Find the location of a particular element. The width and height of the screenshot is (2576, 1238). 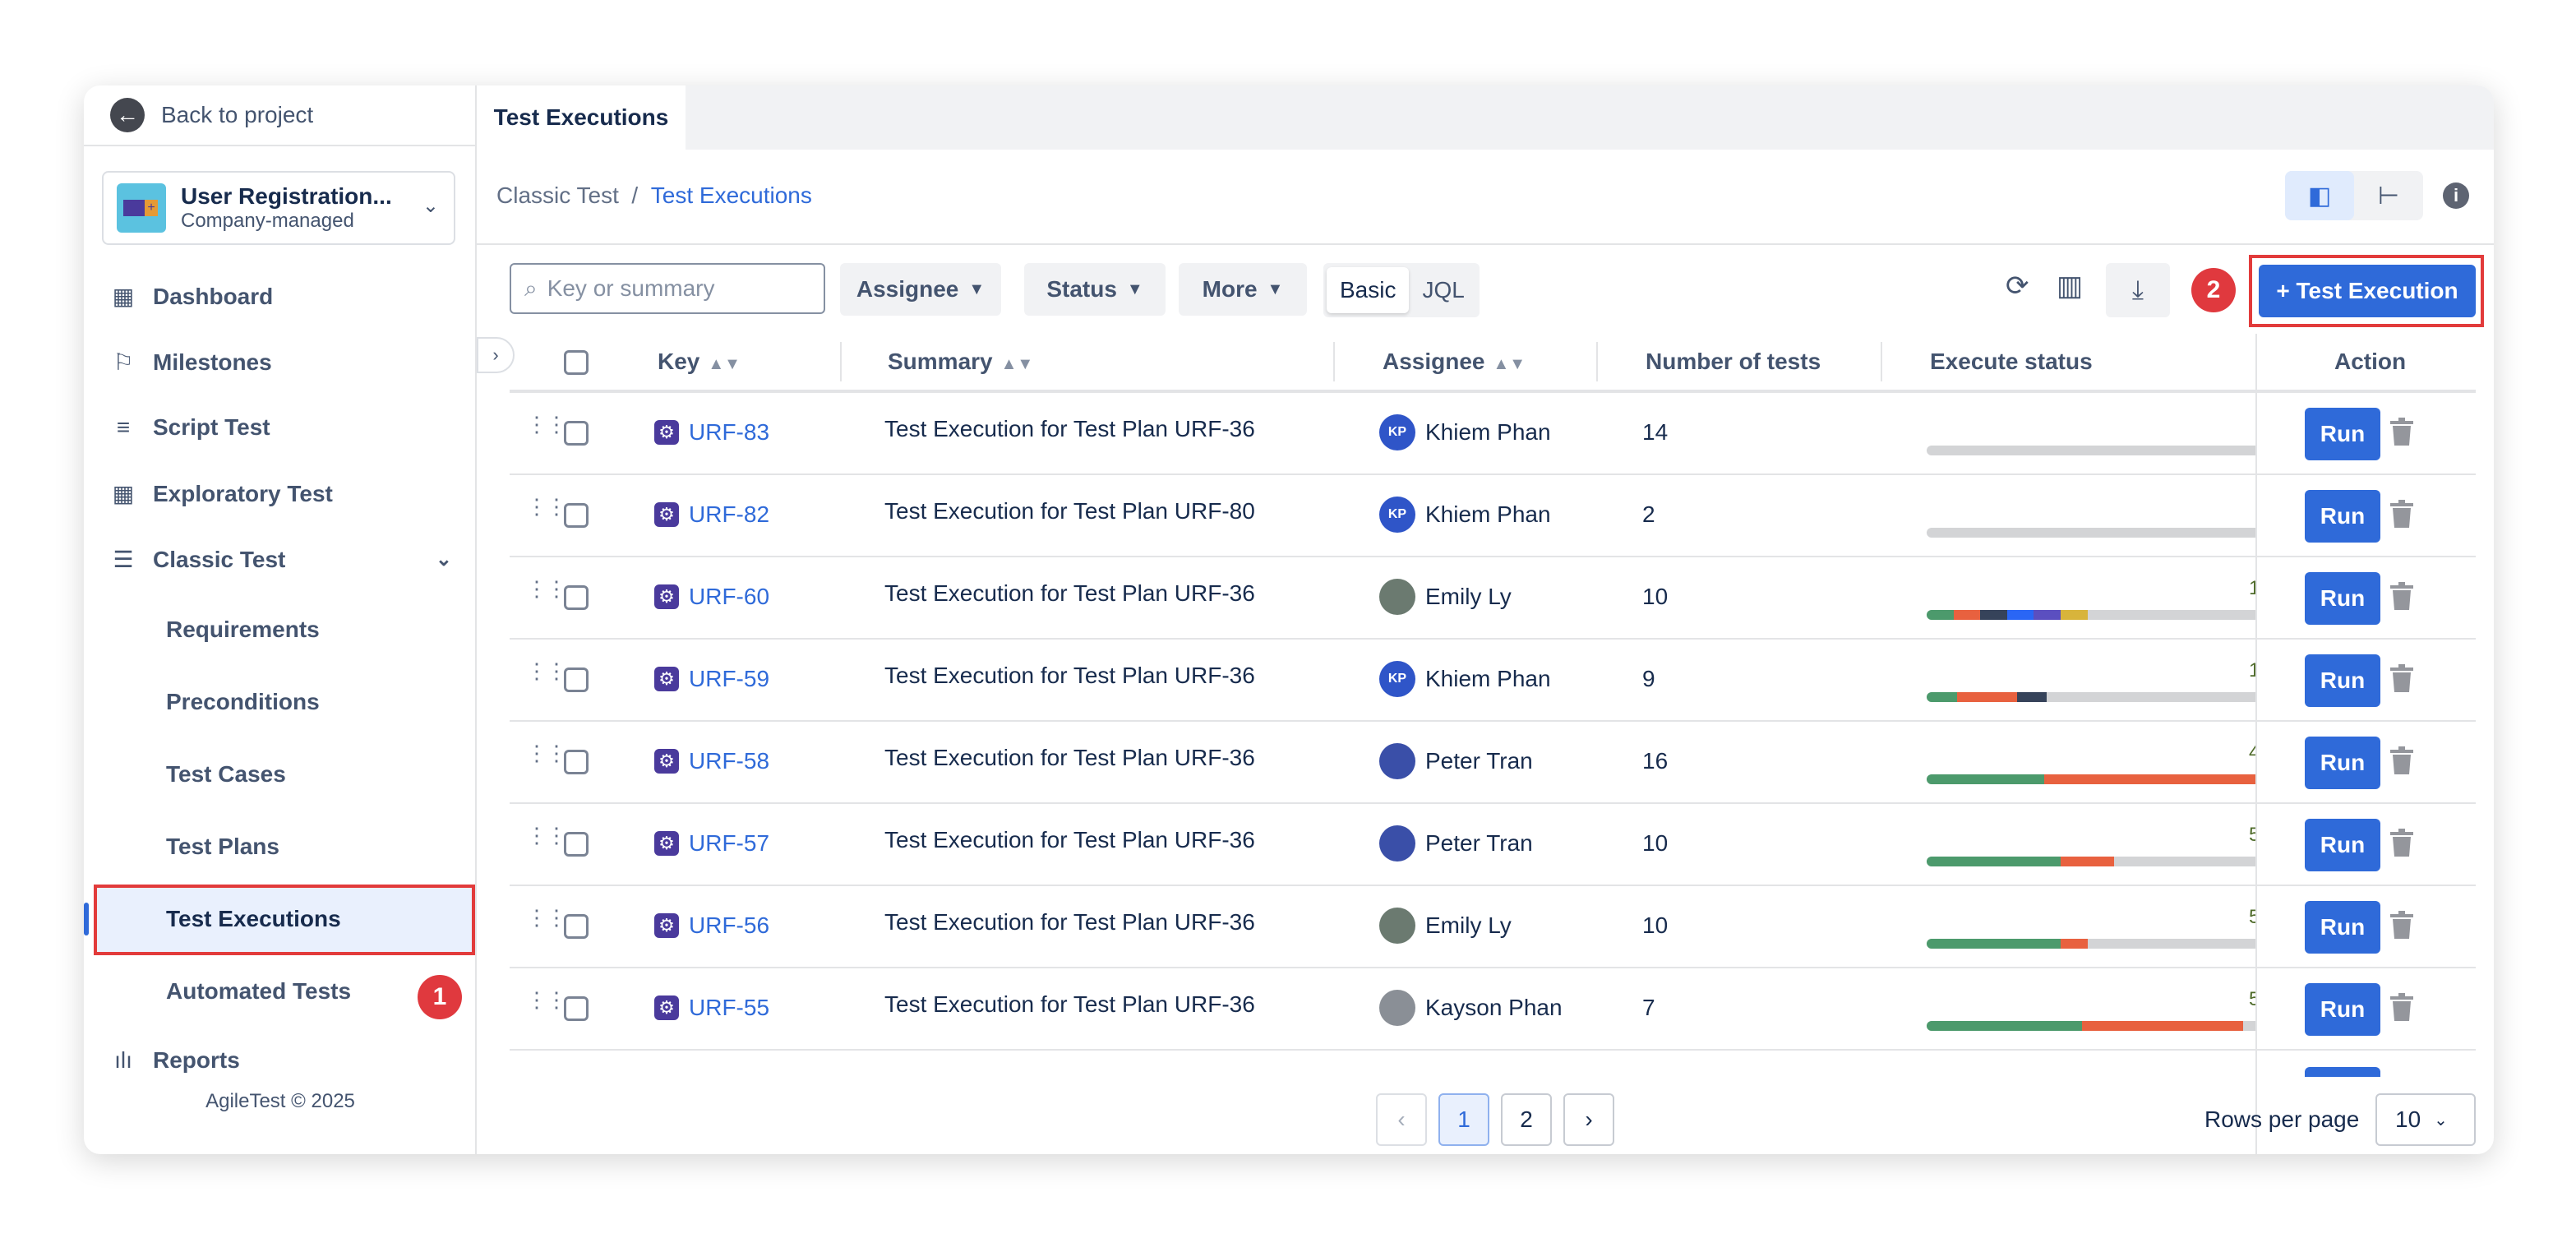

key-text: URF-83 is located at coordinates (730, 432).